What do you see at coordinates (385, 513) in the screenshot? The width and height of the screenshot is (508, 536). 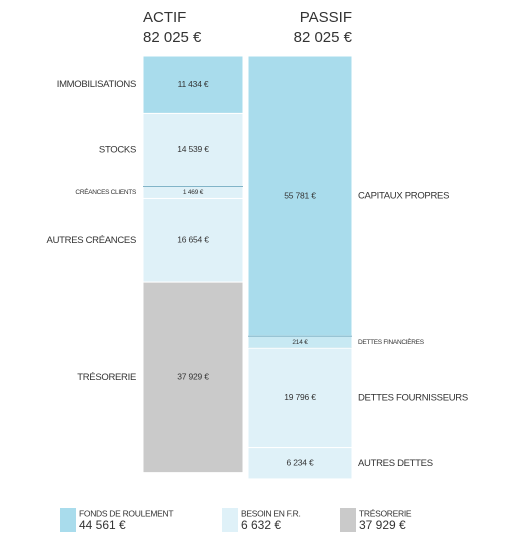 I see `legend-label: TRÉSORERIE` at bounding box center [385, 513].